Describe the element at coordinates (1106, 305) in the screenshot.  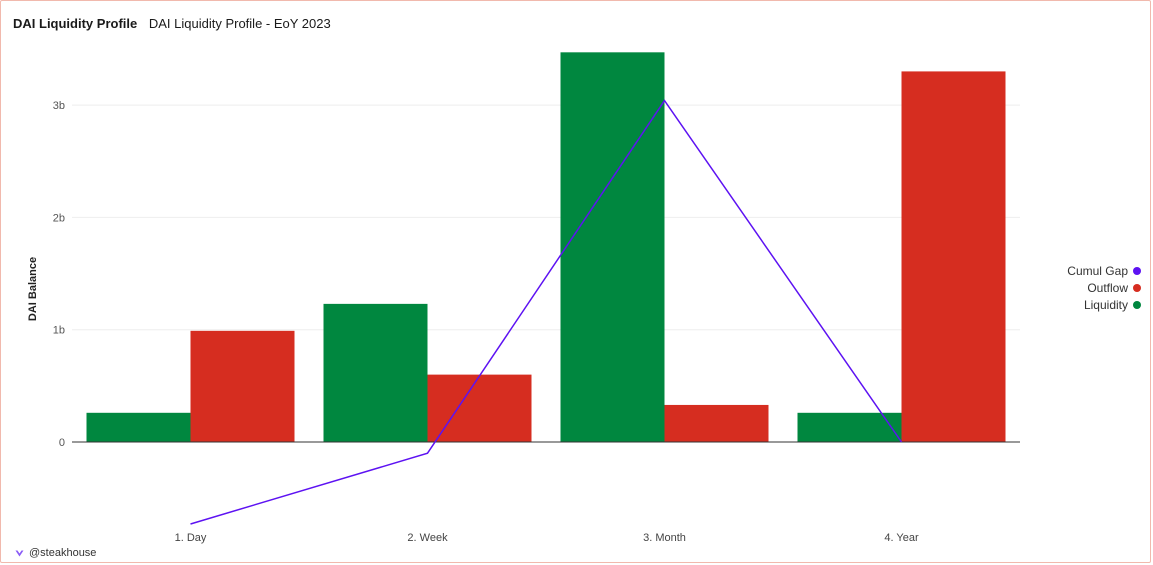
I see `legend-label: Liquidity` at that location.